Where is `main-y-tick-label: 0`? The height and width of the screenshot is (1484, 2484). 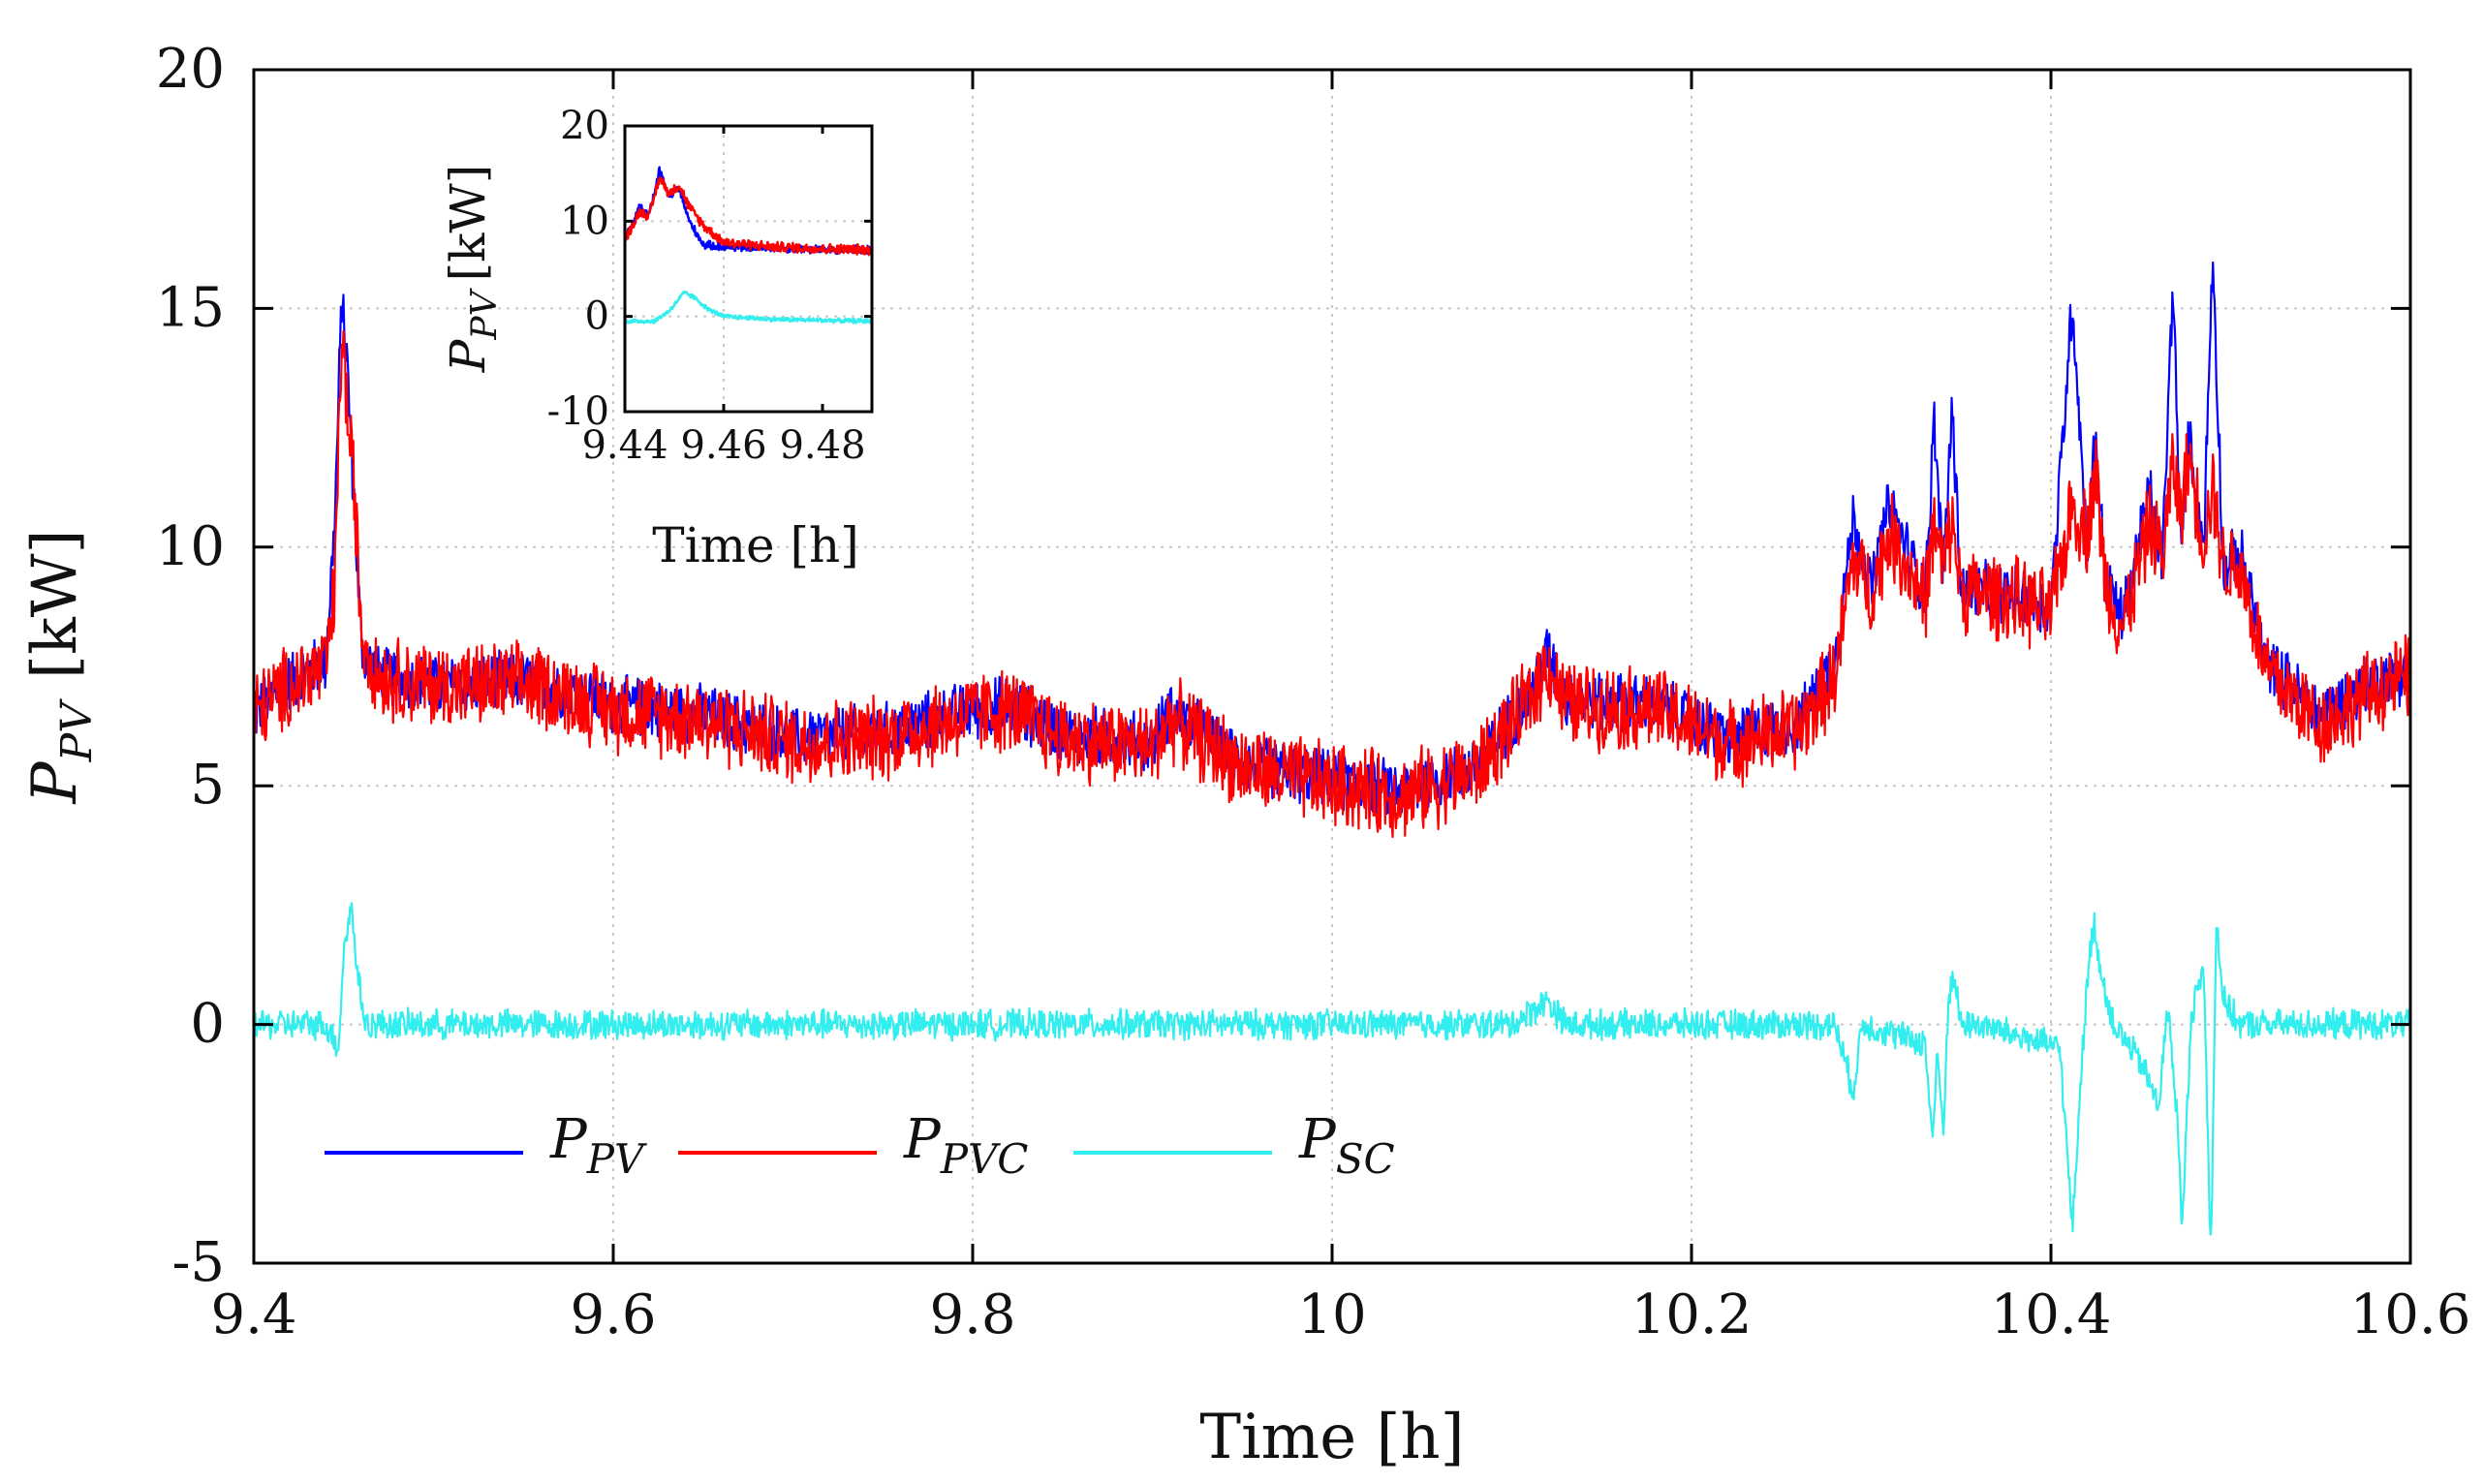 main-y-tick-label: 0 is located at coordinates (207, 1024).